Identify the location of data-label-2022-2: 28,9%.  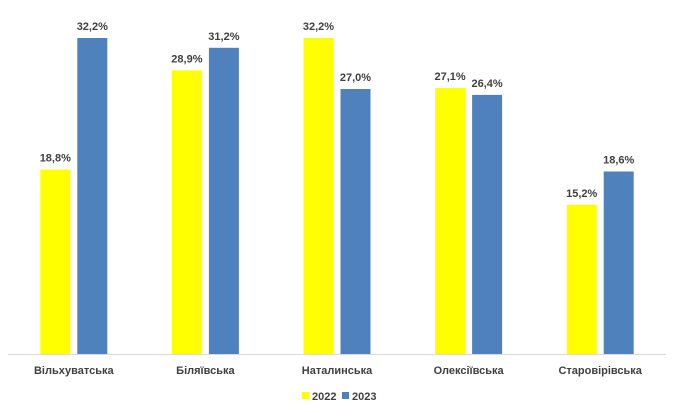
(186, 59).